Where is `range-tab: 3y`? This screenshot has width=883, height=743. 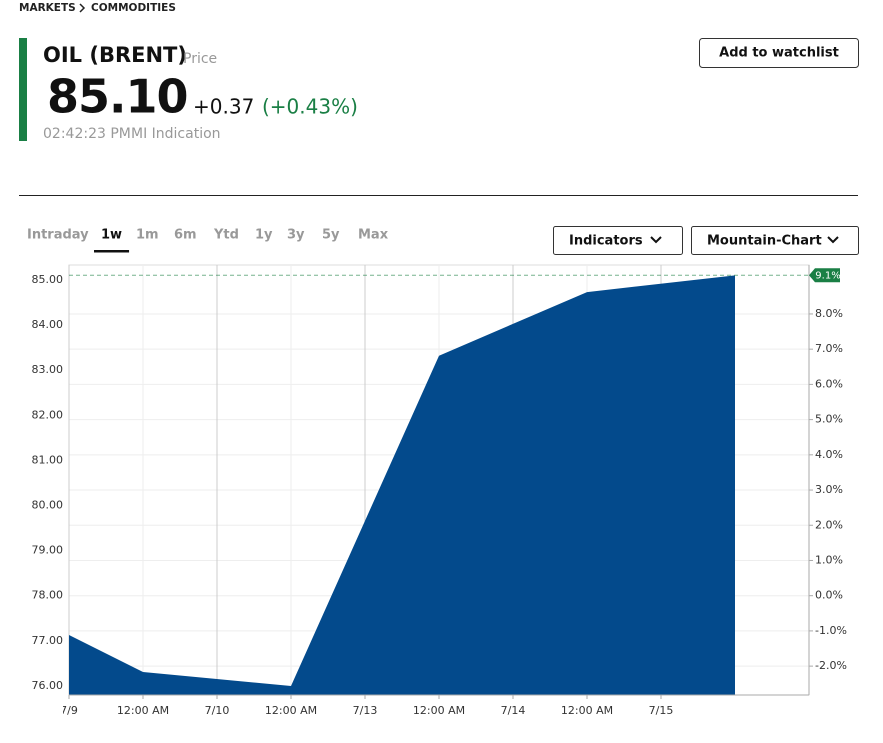 range-tab: 3y is located at coordinates (296, 235).